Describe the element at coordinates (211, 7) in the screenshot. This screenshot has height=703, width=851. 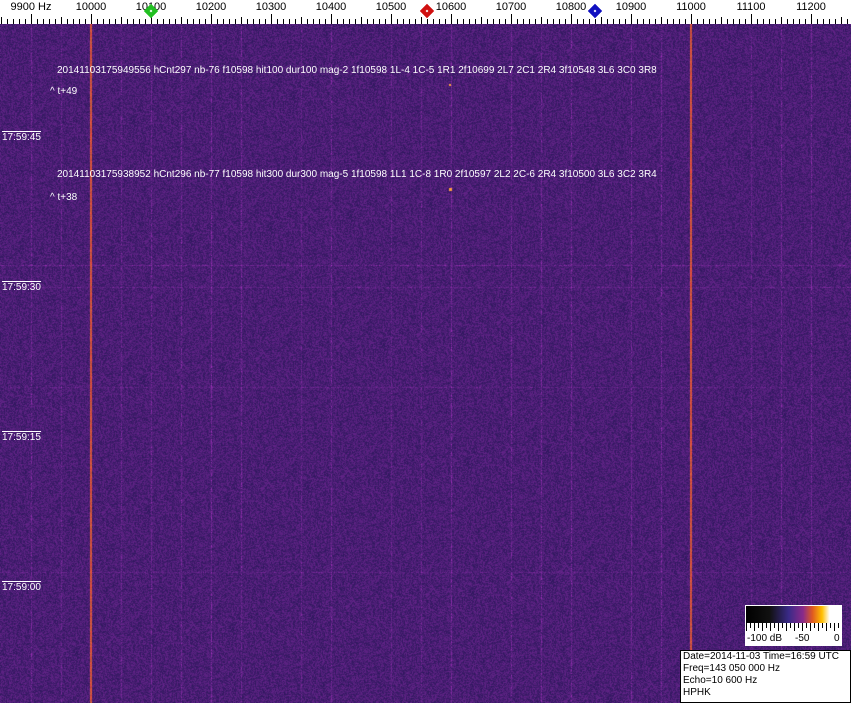
I see `freq-label: 10200` at that location.